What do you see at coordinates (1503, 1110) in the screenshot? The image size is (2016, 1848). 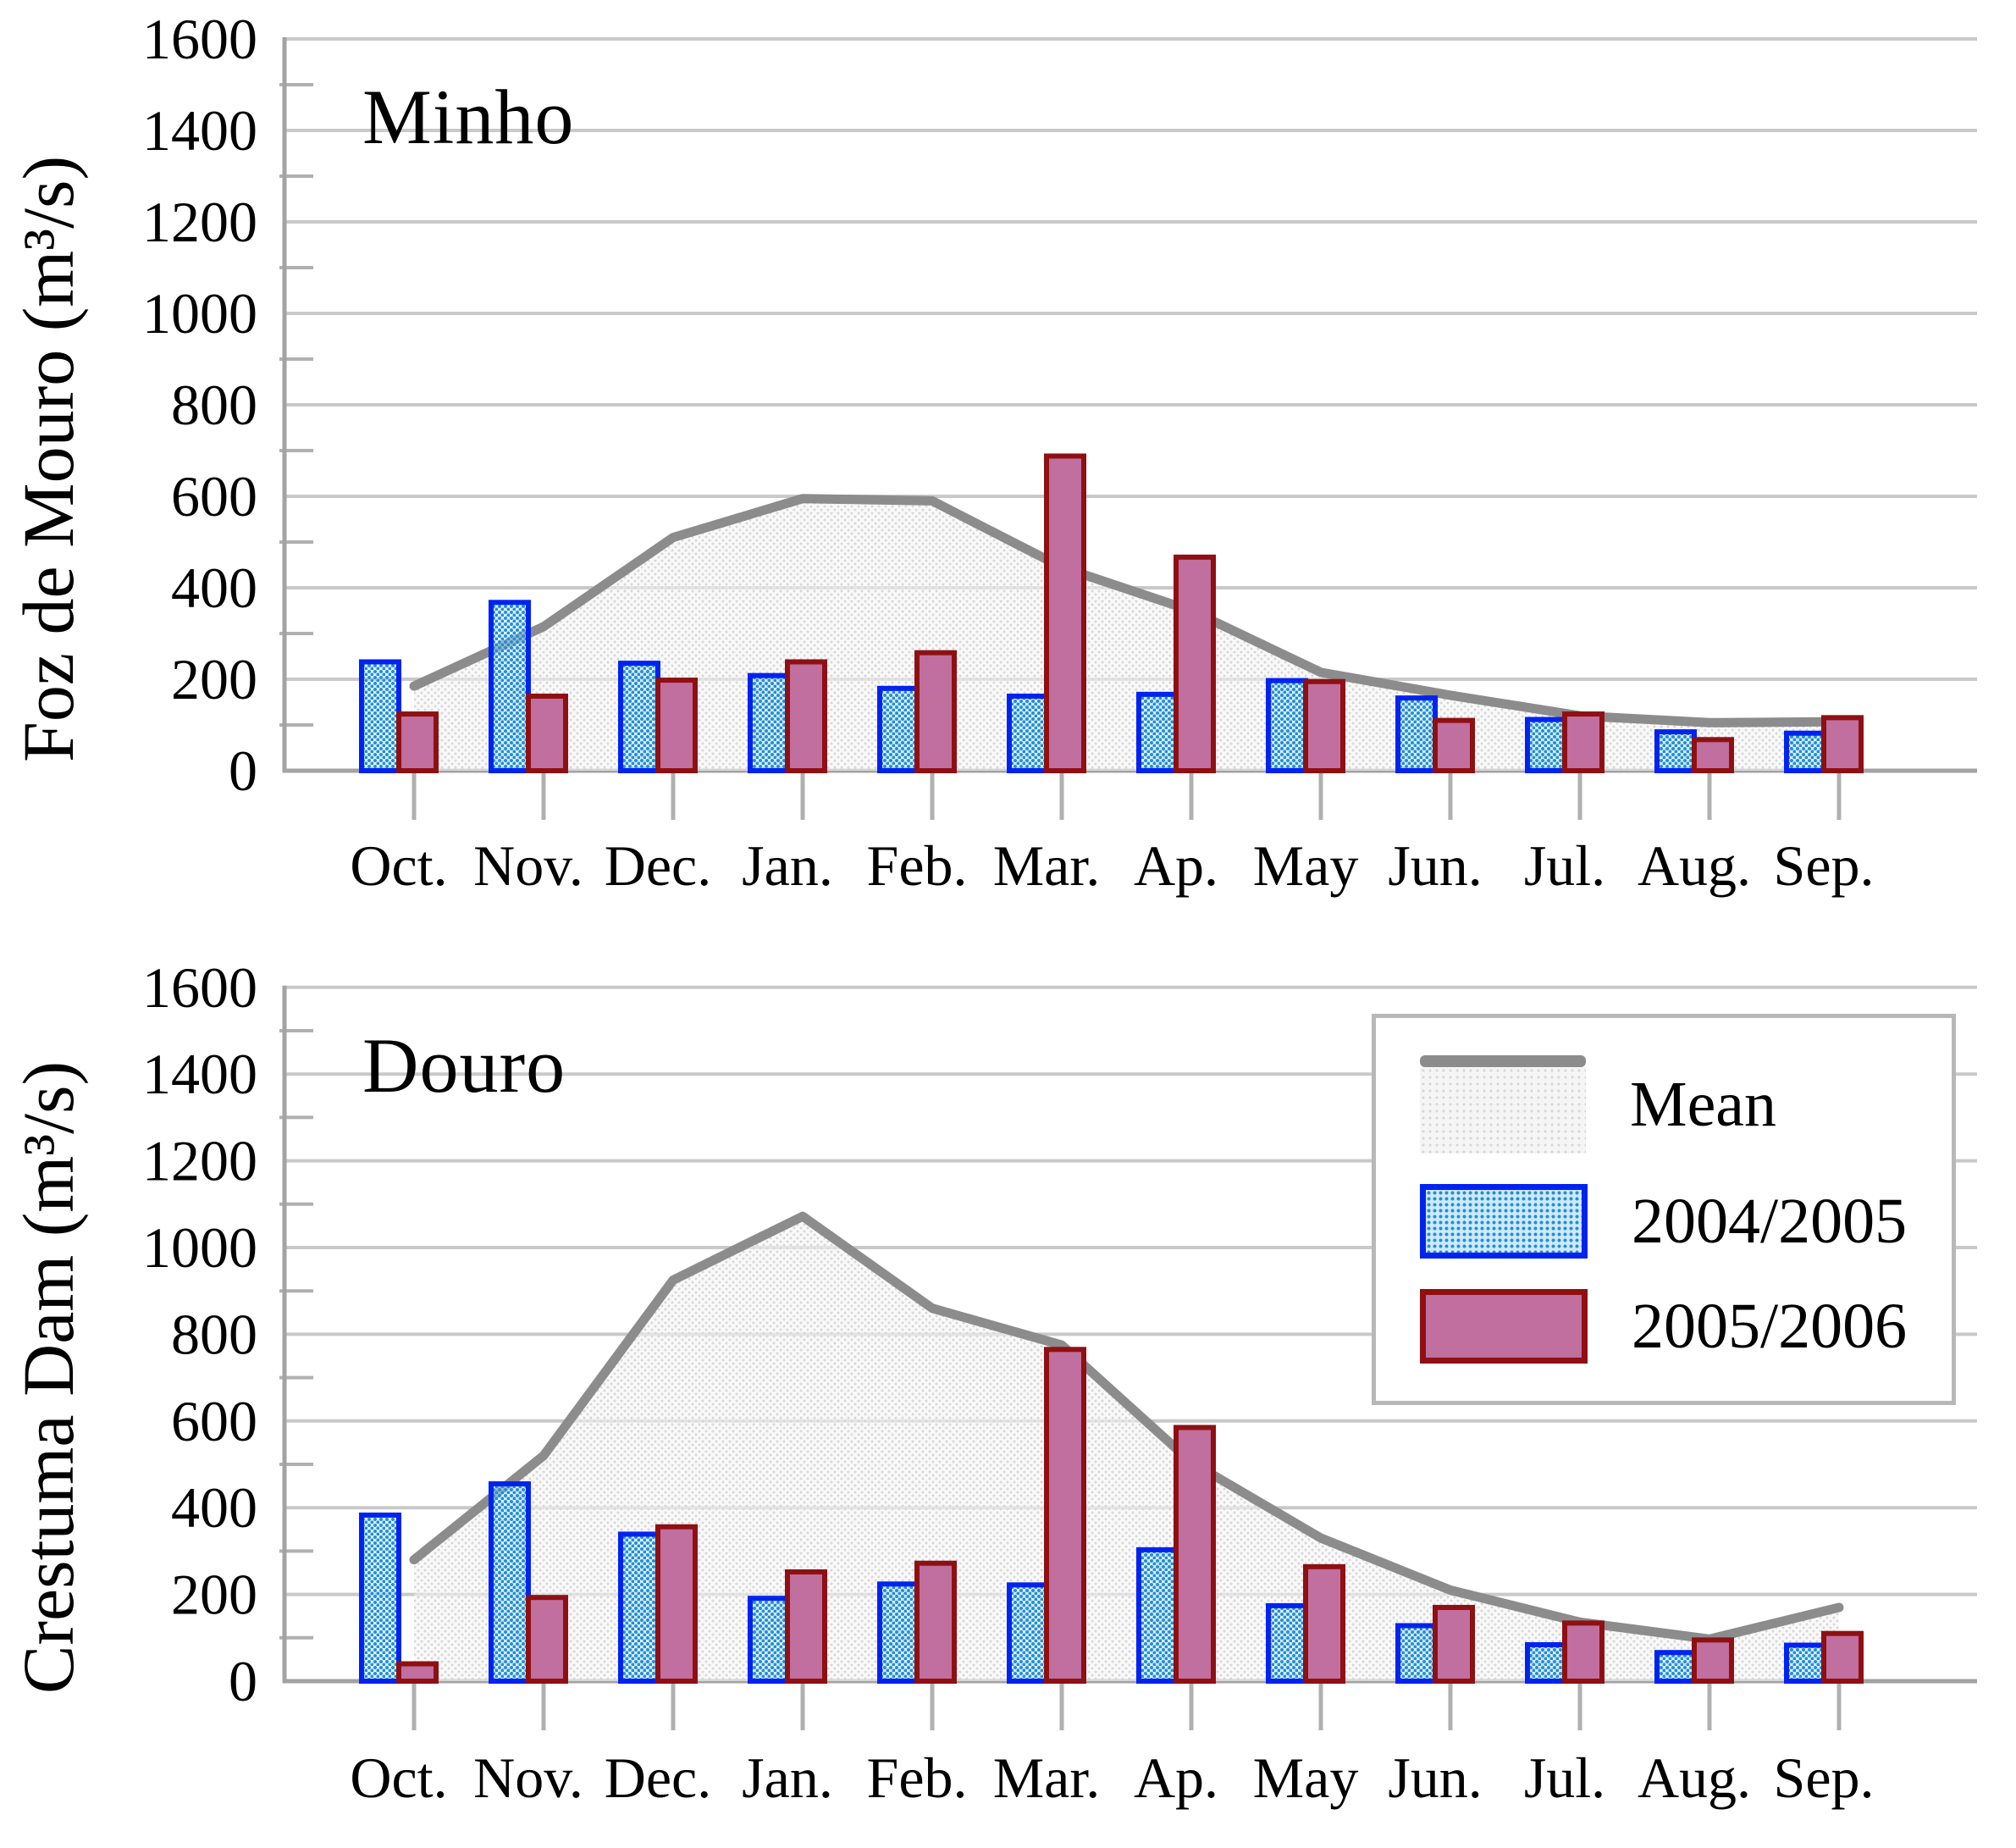 I see `mean-area-swatch` at bounding box center [1503, 1110].